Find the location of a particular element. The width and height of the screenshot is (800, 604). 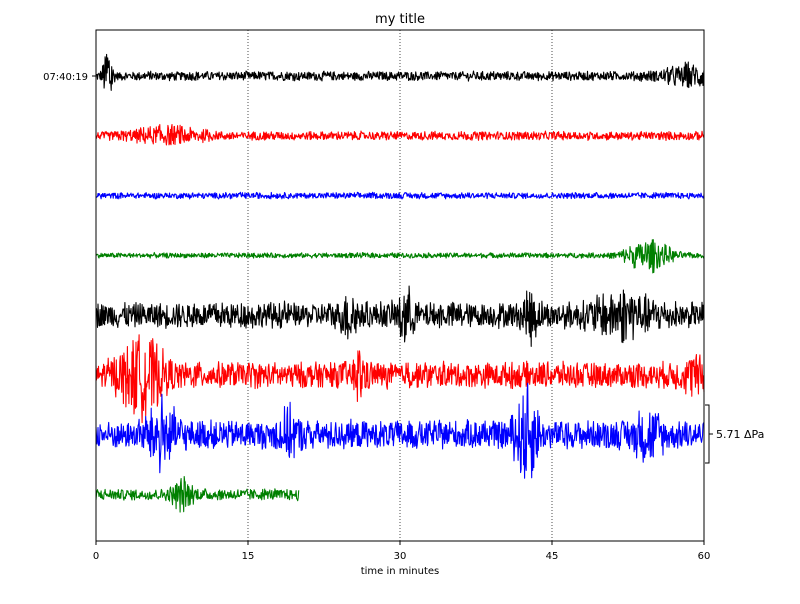

x-tick-label-60: 60 is located at coordinates (704, 556).